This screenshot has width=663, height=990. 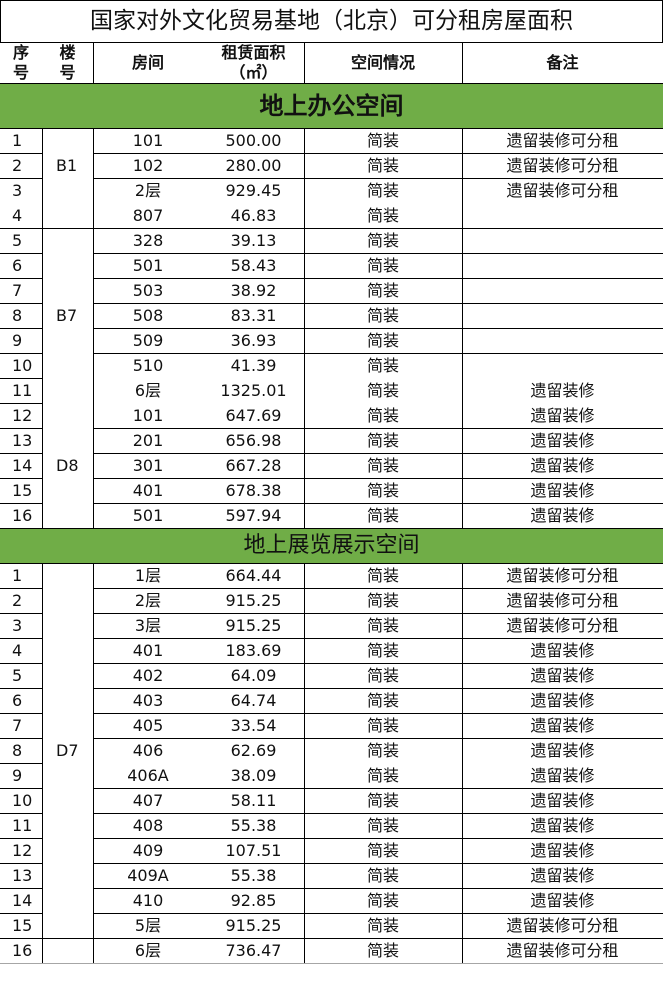 I want to click on building-cell: B7, so click(x=67, y=315).